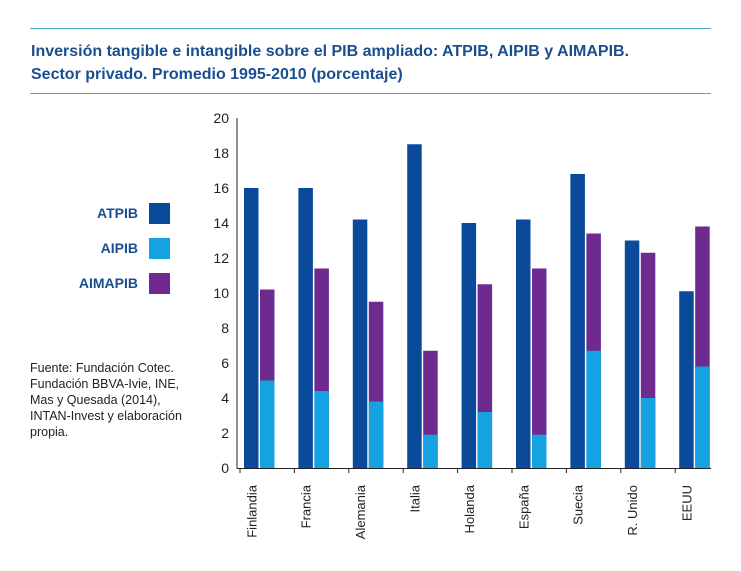 The width and height of the screenshot is (741, 571). What do you see at coordinates (360, 511) in the screenshot?
I see `x-tick-label: Alemania` at bounding box center [360, 511].